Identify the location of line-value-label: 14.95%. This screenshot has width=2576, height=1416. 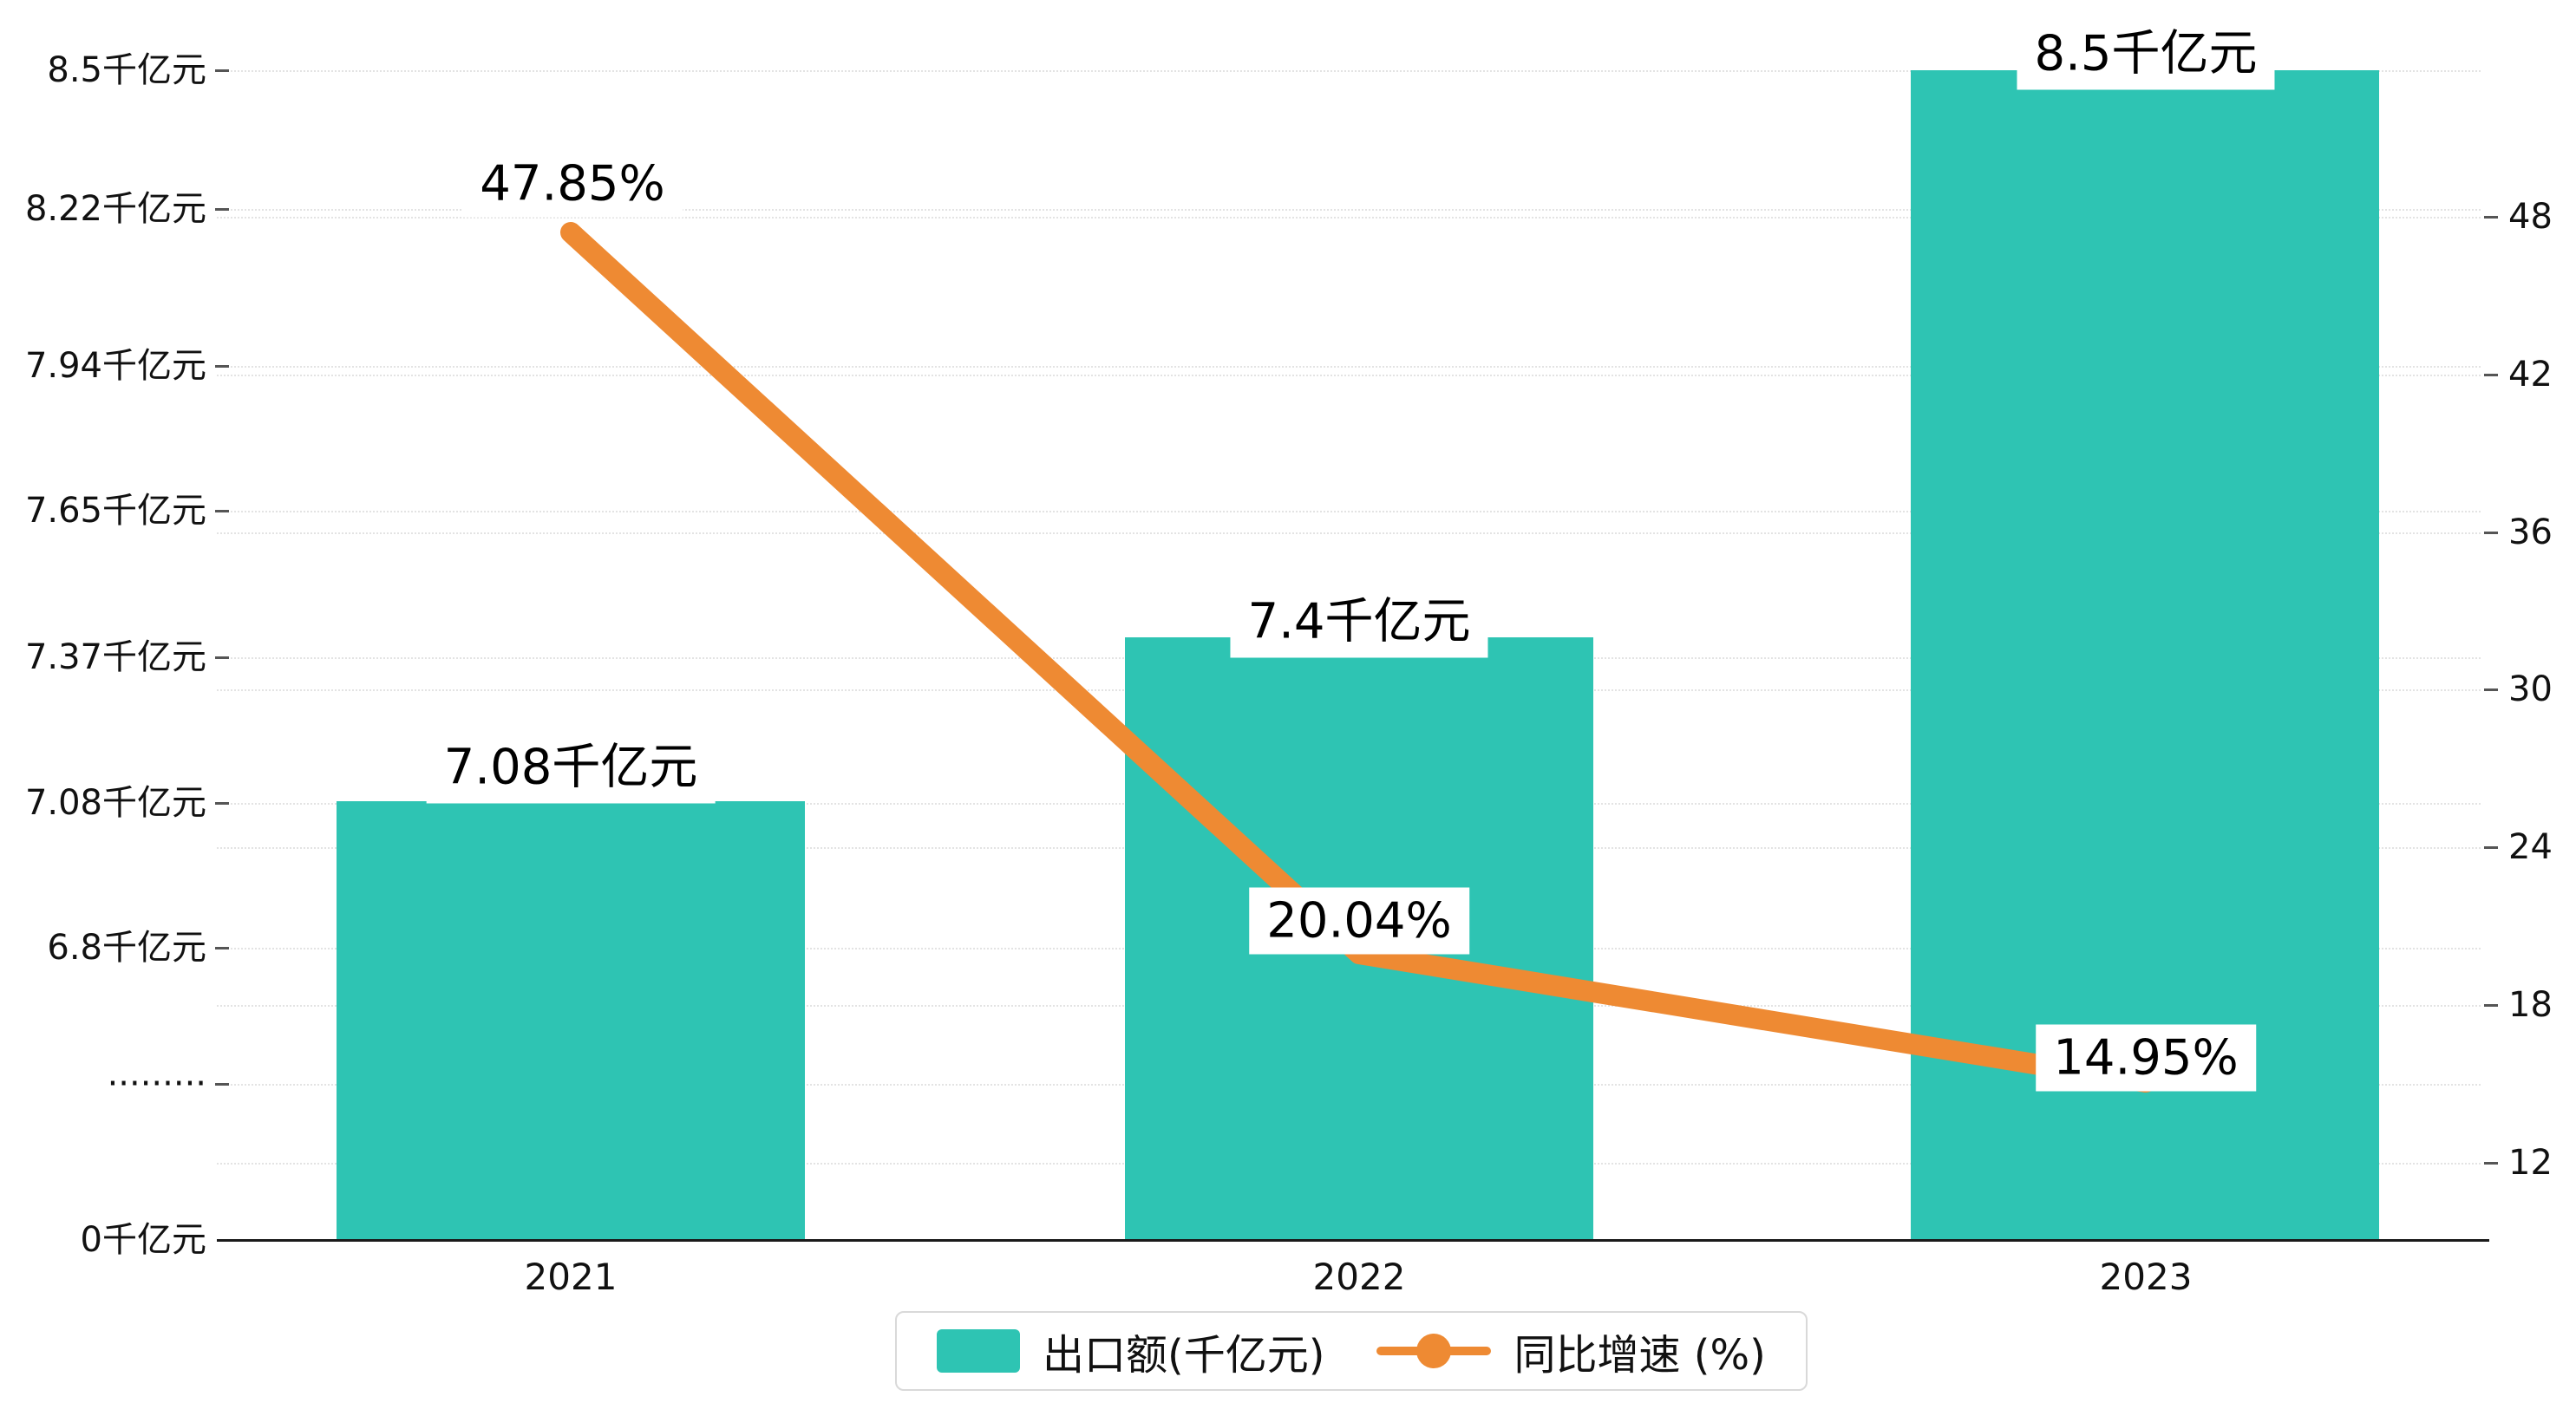
(2146, 1058).